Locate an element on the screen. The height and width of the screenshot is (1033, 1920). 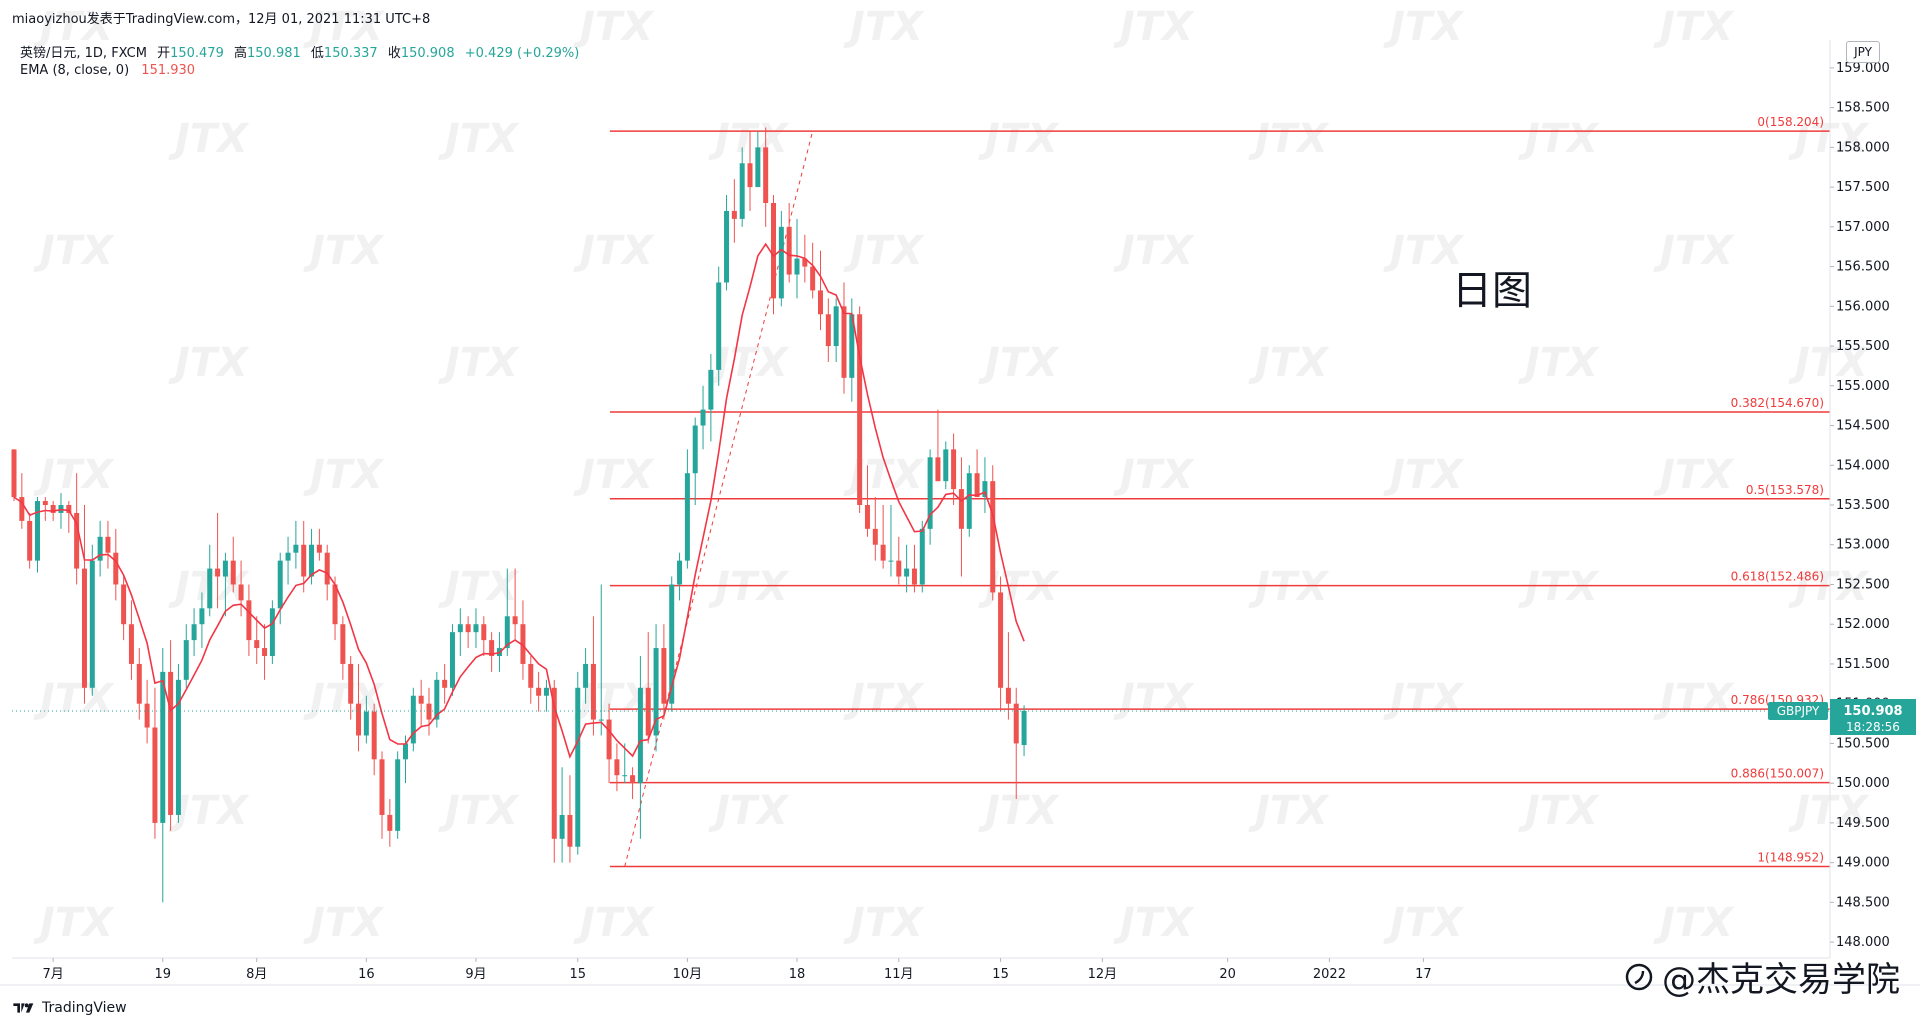
low-label: 低 is located at coordinates (317, 53).